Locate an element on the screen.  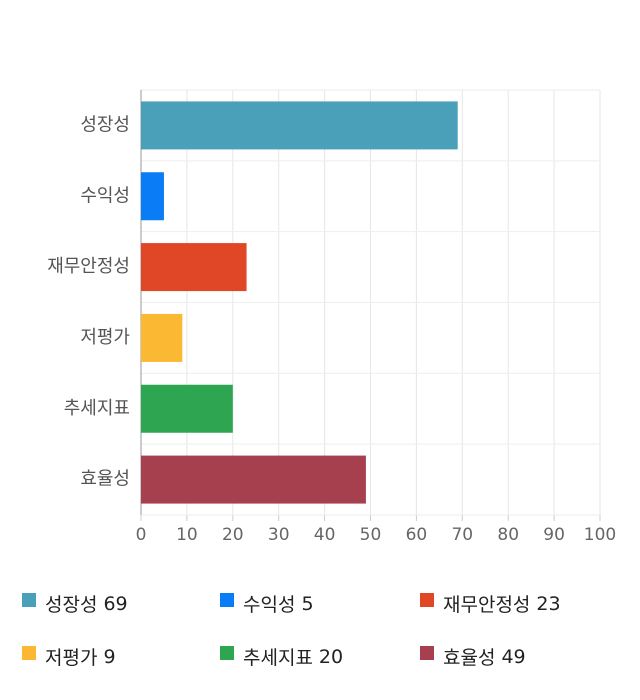
x-tick-label: 40 is located at coordinates (325, 535).